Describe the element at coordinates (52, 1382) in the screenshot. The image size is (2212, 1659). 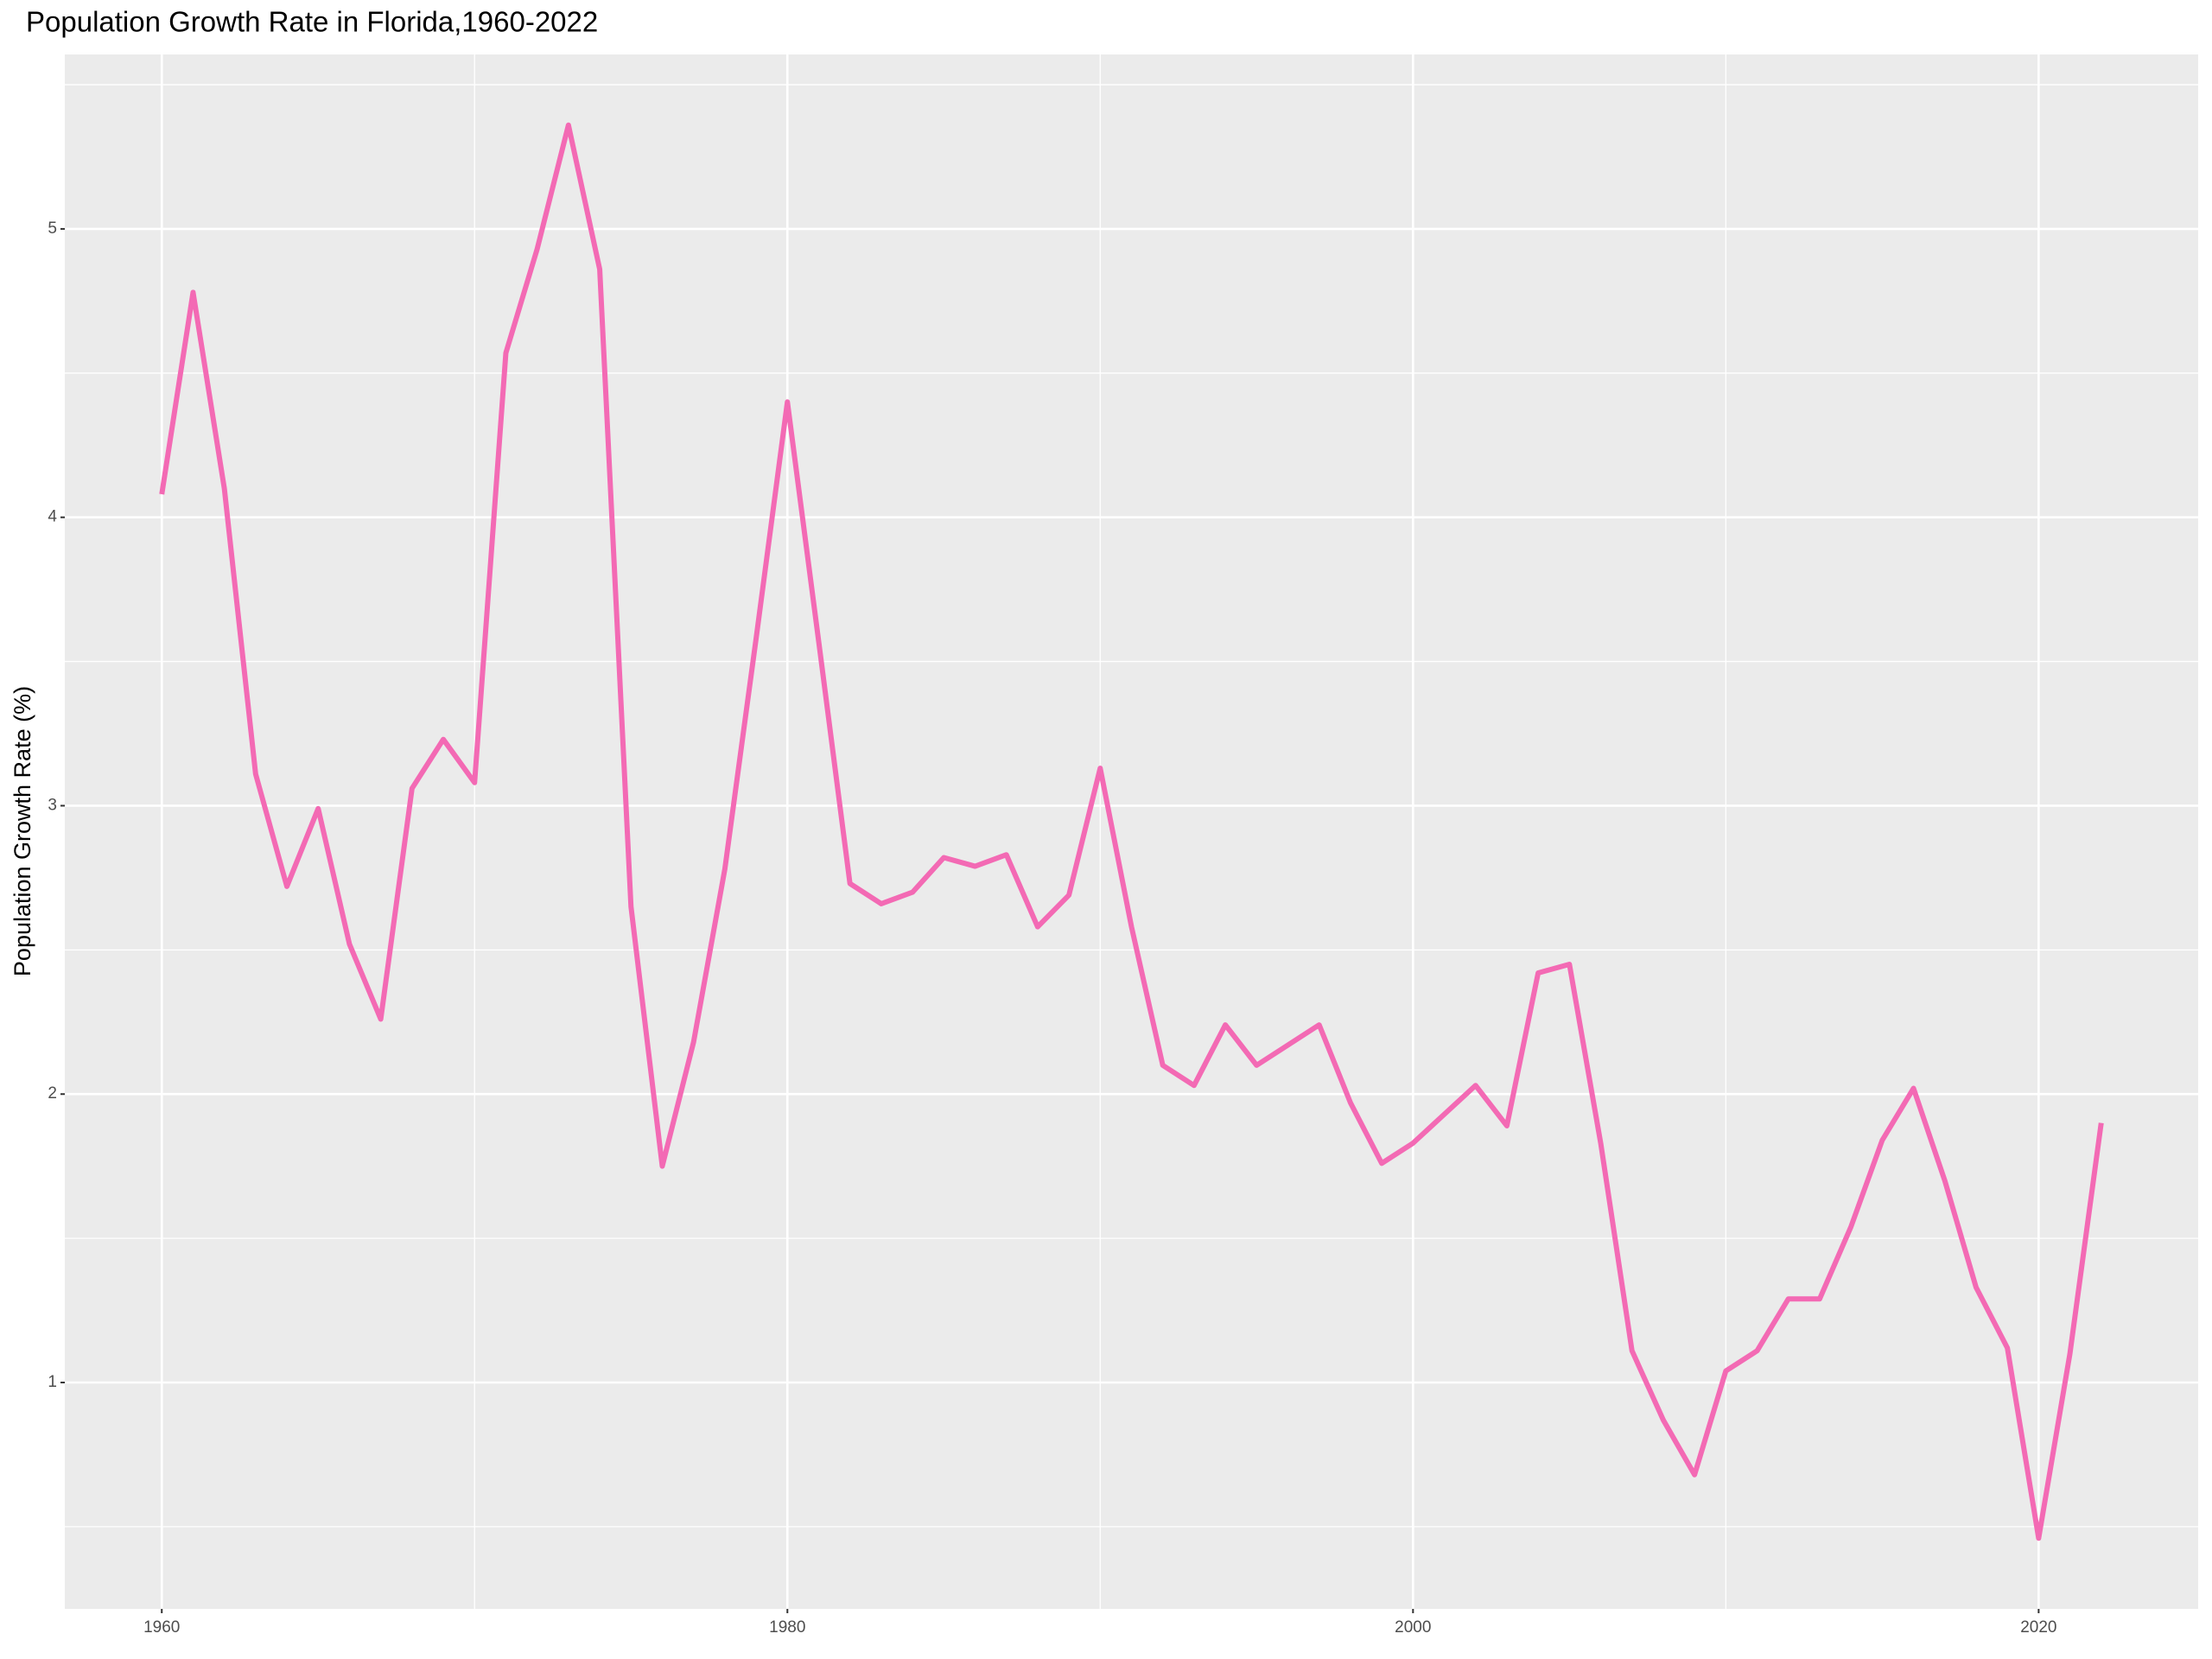
I see `y-tick-label: 1` at that location.